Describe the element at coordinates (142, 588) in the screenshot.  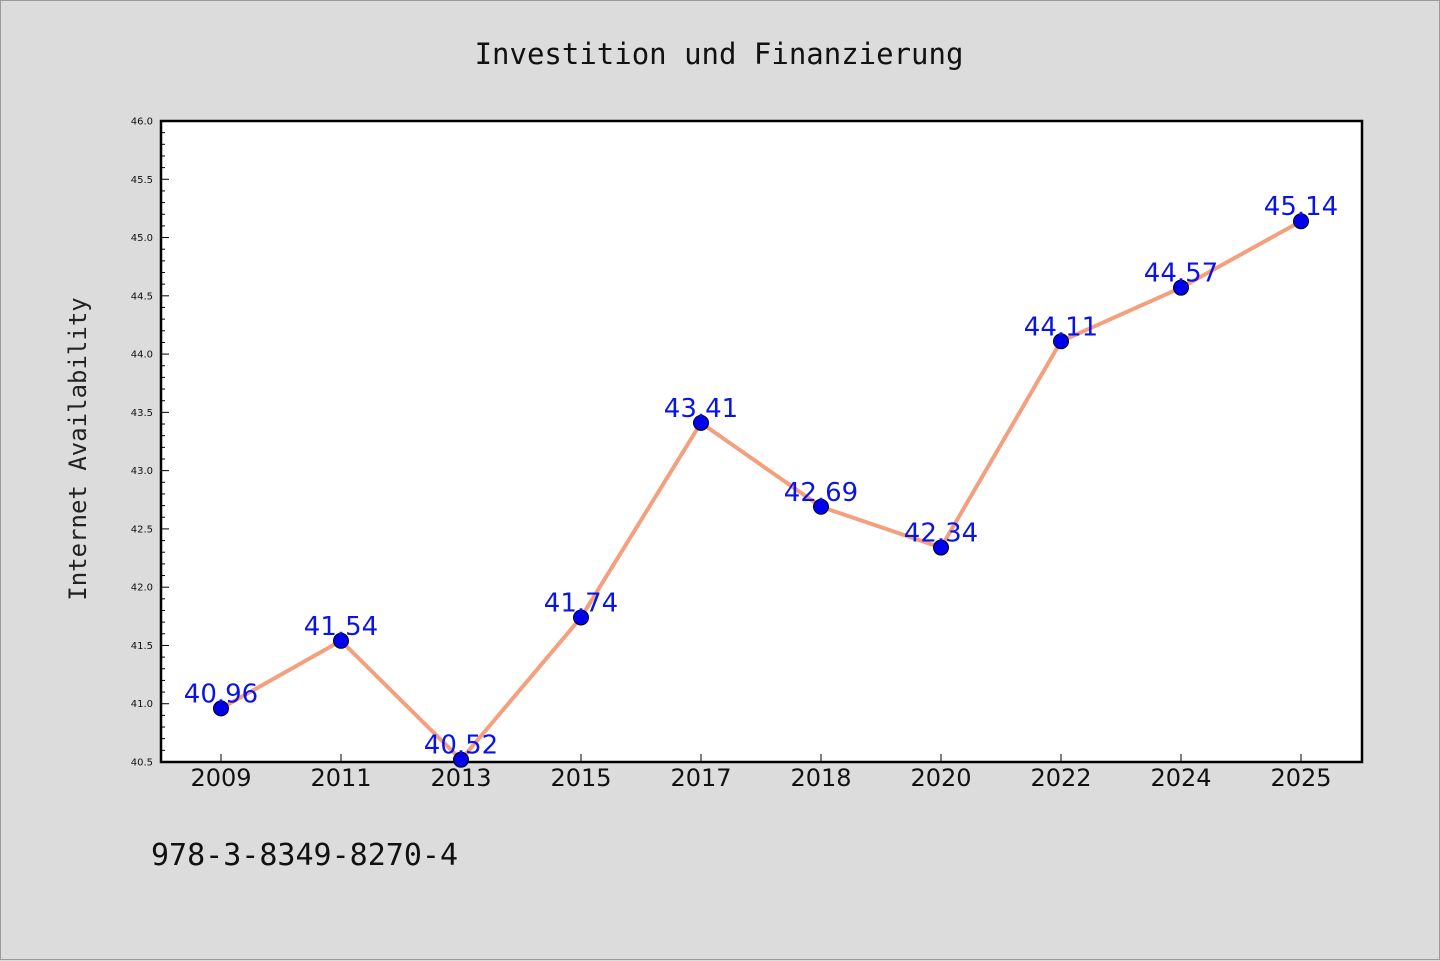
I see `y-tick-label: 42.0` at that location.